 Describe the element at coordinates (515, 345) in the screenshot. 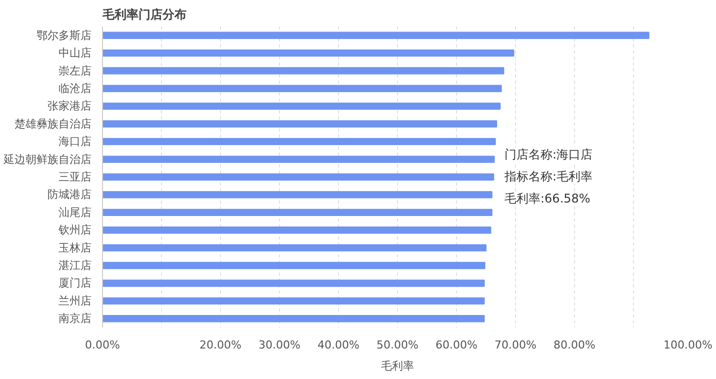

I see `x-tick-label: 70.00%` at that location.